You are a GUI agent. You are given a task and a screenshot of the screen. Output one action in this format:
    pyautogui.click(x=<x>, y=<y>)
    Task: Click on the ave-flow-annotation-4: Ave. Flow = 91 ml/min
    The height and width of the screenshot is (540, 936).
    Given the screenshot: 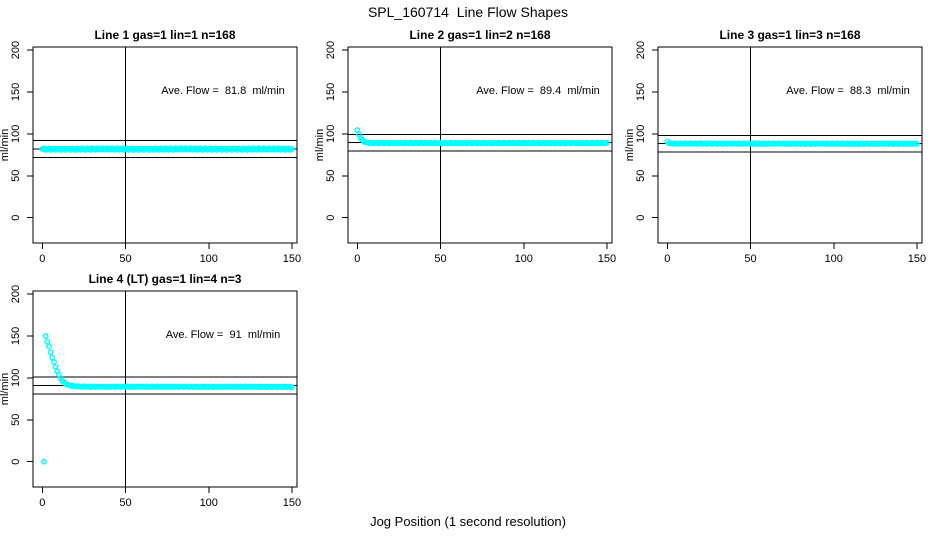 What is the action you would take?
    pyautogui.click(x=223, y=335)
    